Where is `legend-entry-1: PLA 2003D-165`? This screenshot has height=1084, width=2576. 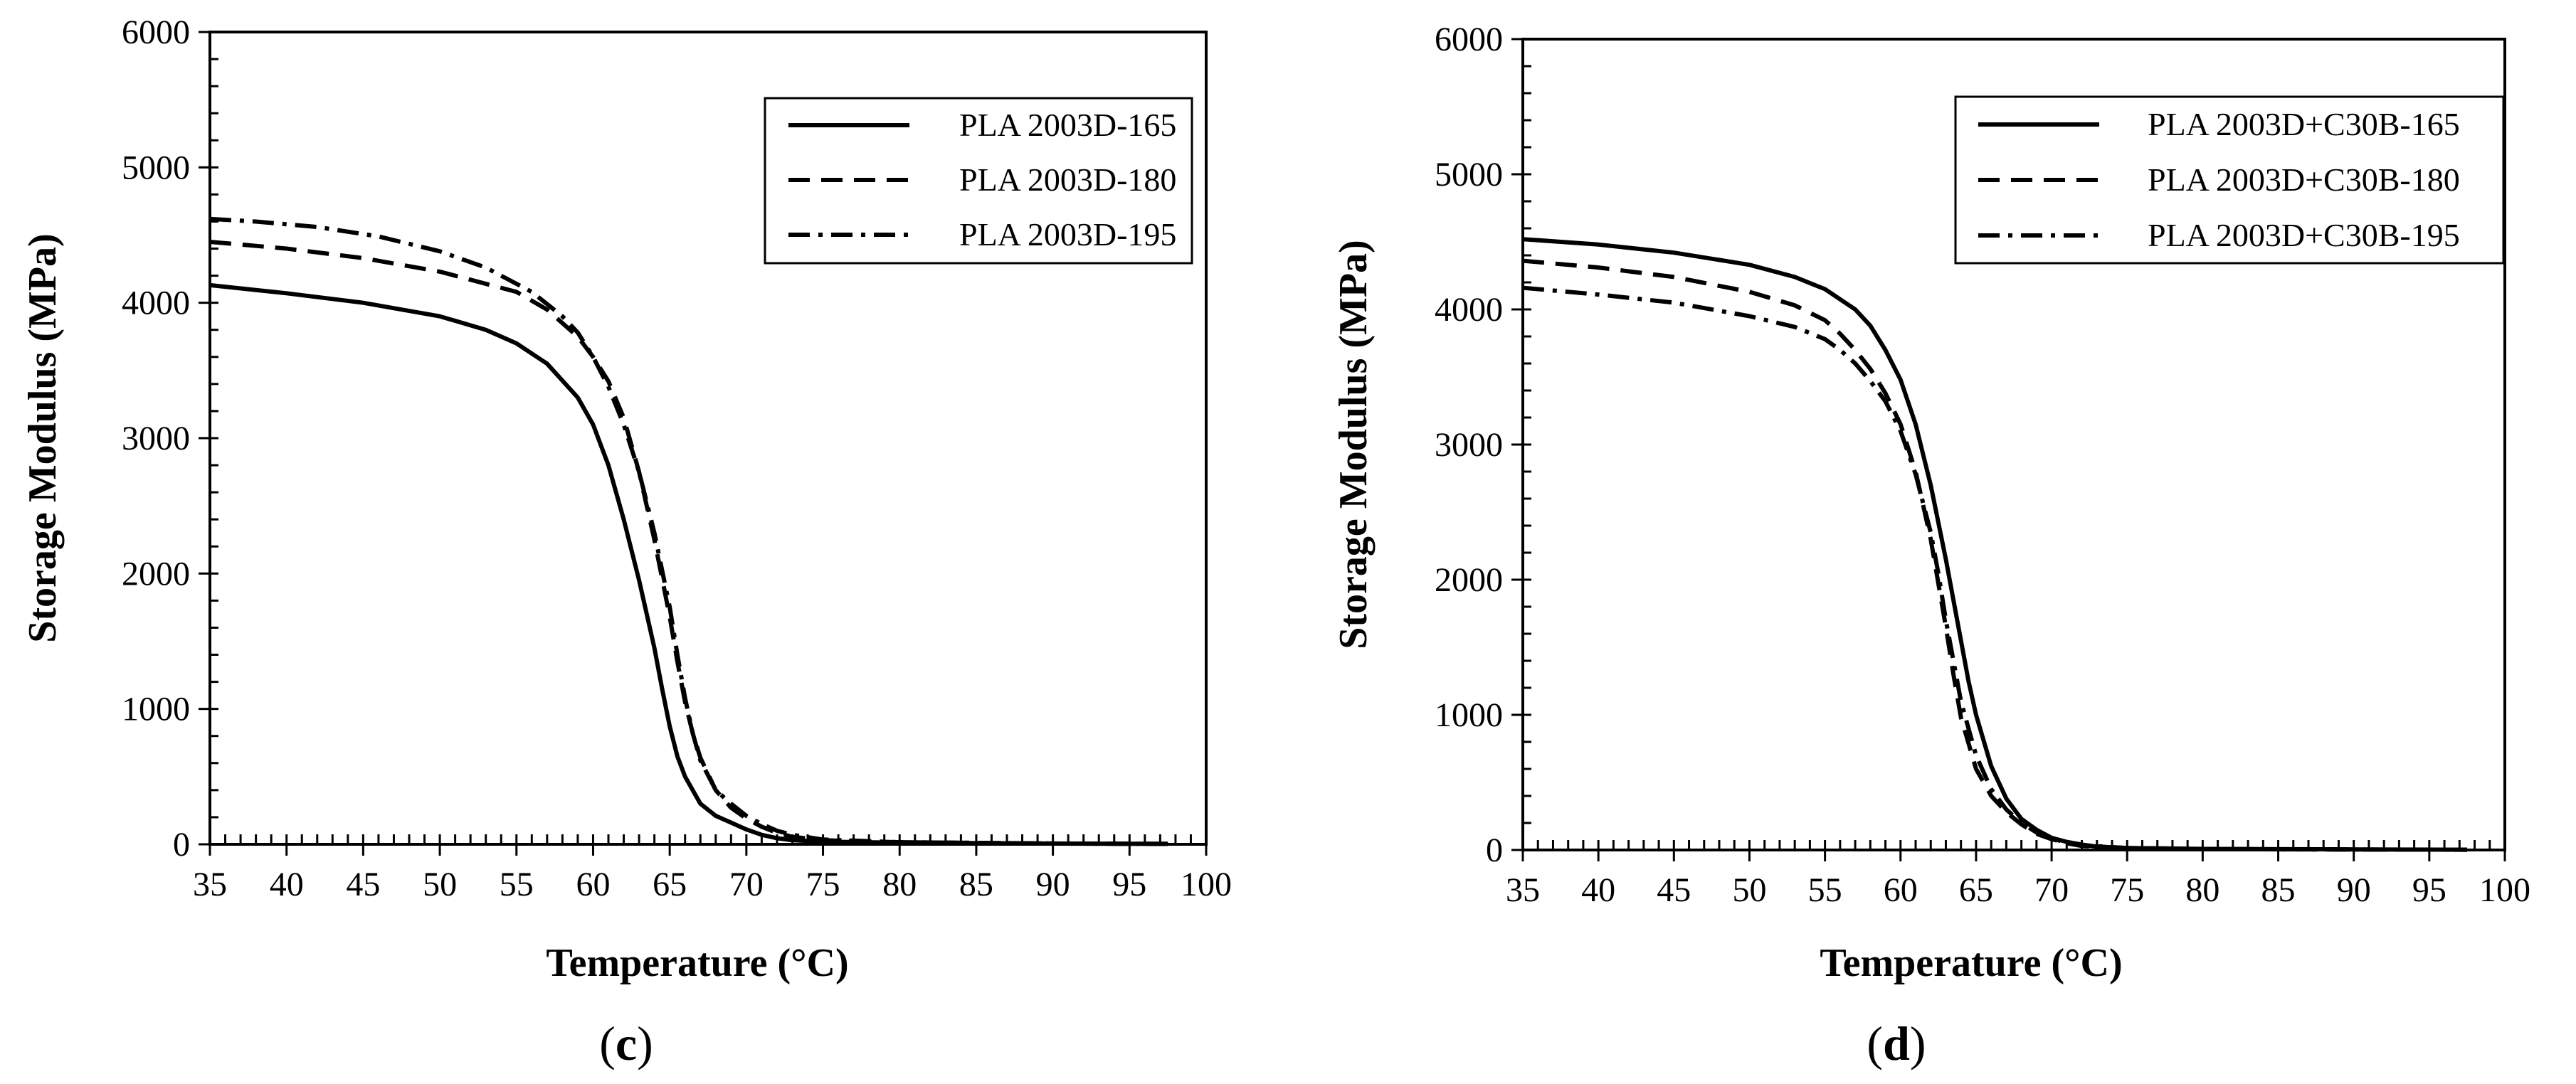 legend-entry-1: PLA 2003D-165 is located at coordinates (1067, 125).